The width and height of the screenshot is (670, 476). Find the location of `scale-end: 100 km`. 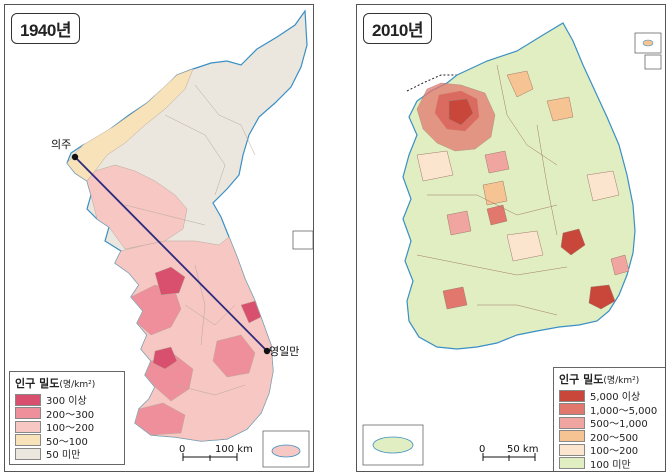

scale-end: 100 km is located at coordinates (234, 449).